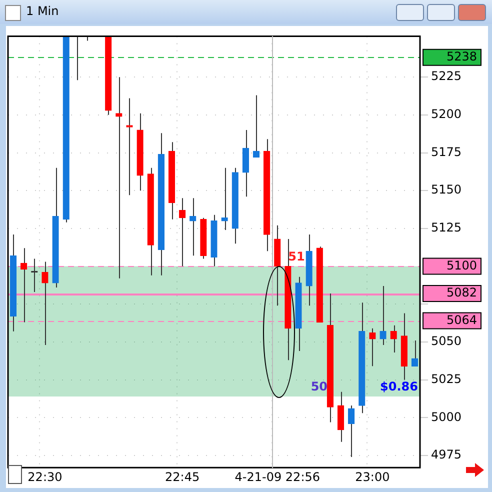 This screenshot has height=492, width=492. Describe the element at coordinates (446, 189) in the screenshot. I see `y-tick-label: 5150` at that location.